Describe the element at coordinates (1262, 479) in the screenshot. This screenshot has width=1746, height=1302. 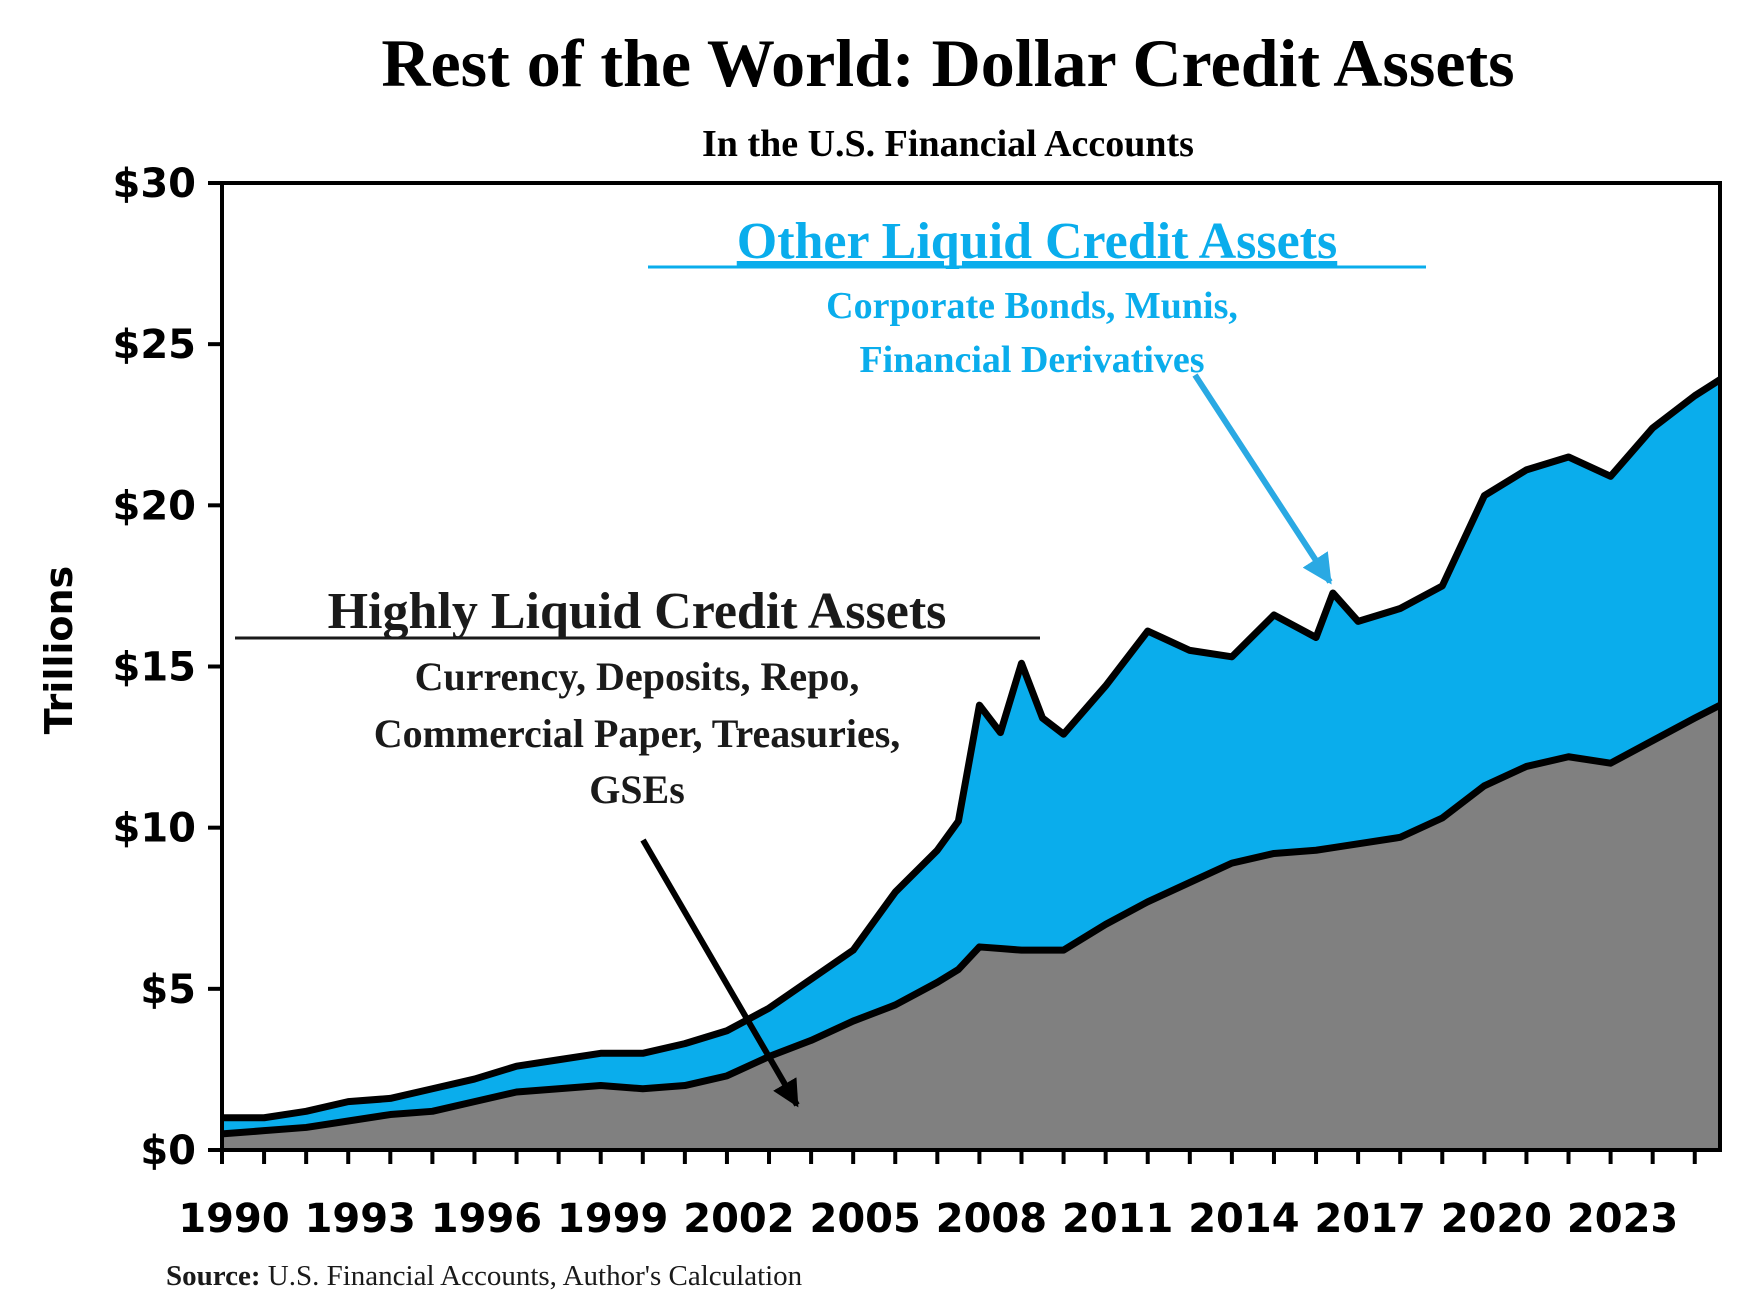
I see `annotation-other-liquid-arrow` at that location.